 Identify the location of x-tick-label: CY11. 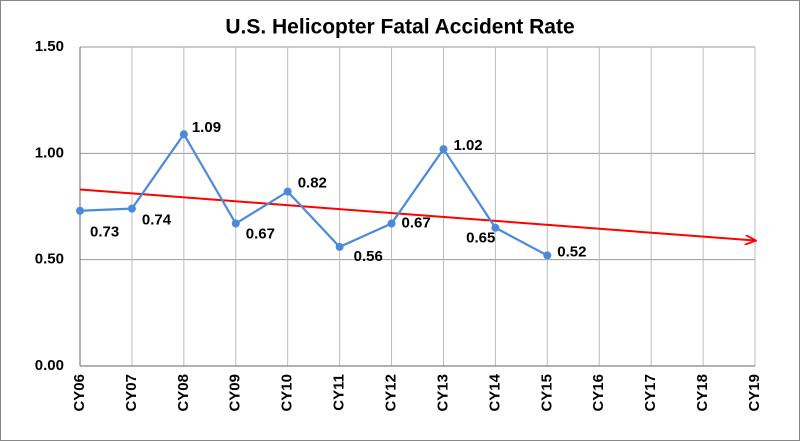
(339, 392).